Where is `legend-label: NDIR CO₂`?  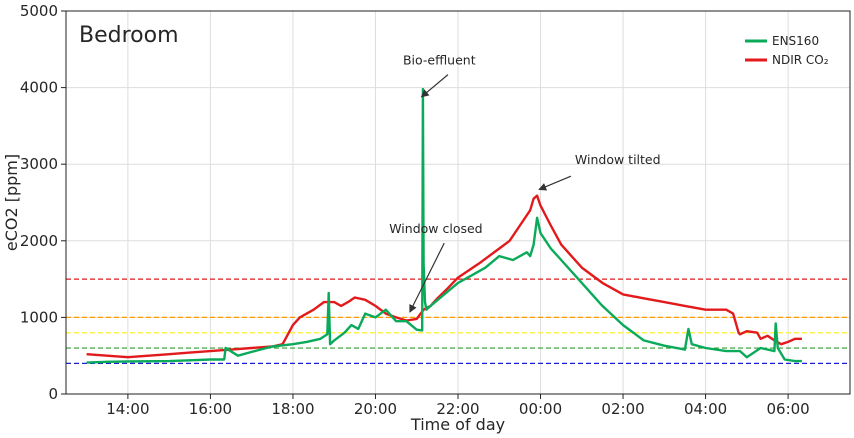 legend-label: NDIR CO₂ is located at coordinates (800, 60).